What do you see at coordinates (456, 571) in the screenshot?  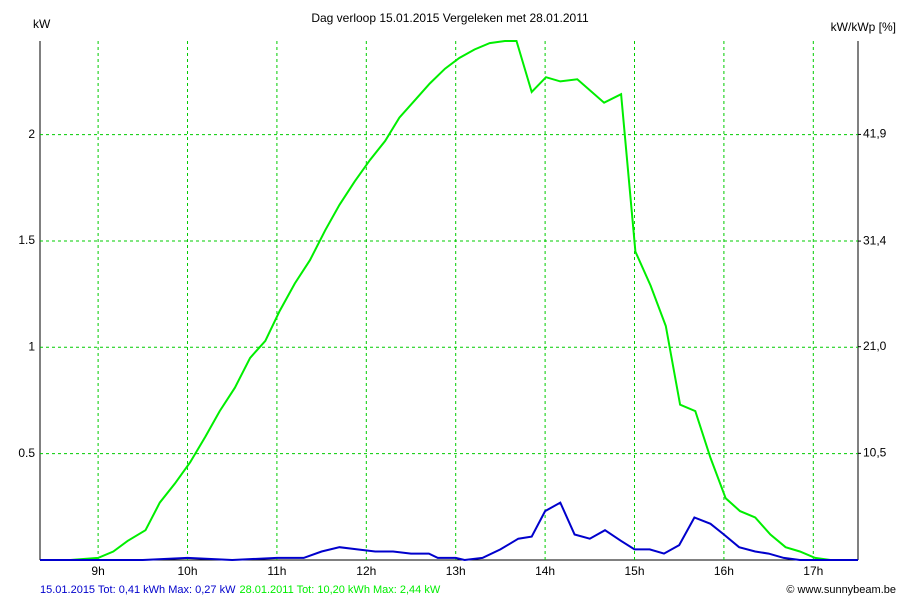 I see `x-tick-label: 13h` at bounding box center [456, 571].